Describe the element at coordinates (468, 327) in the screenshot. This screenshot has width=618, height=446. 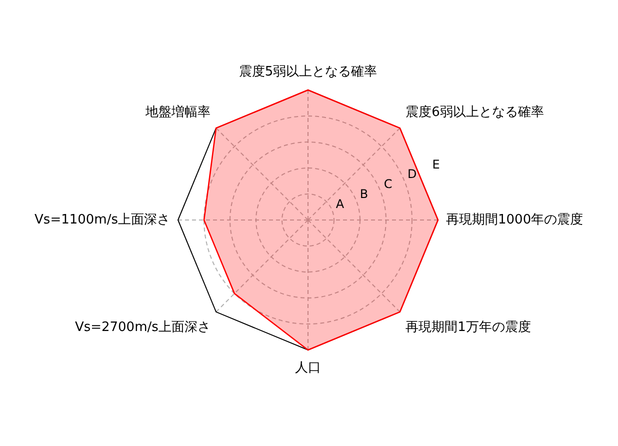
I see `spoke-label: 再現期間1万年の震度` at that location.